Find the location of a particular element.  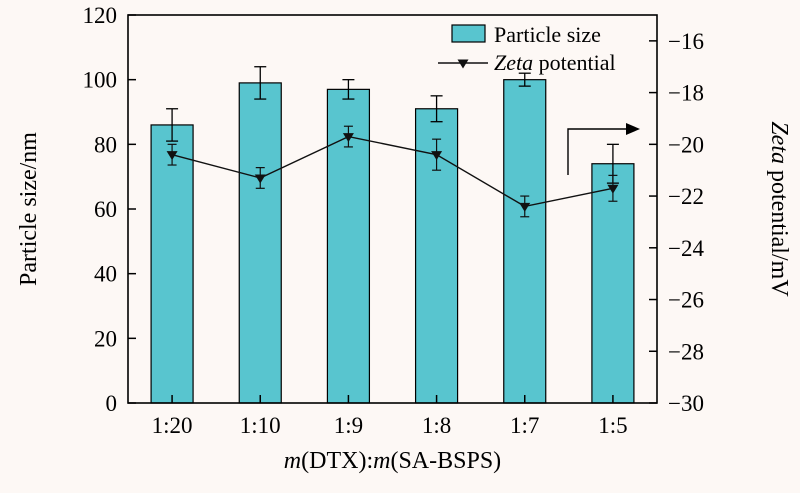

right-tick-label: −26 is located at coordinates (686, 300).